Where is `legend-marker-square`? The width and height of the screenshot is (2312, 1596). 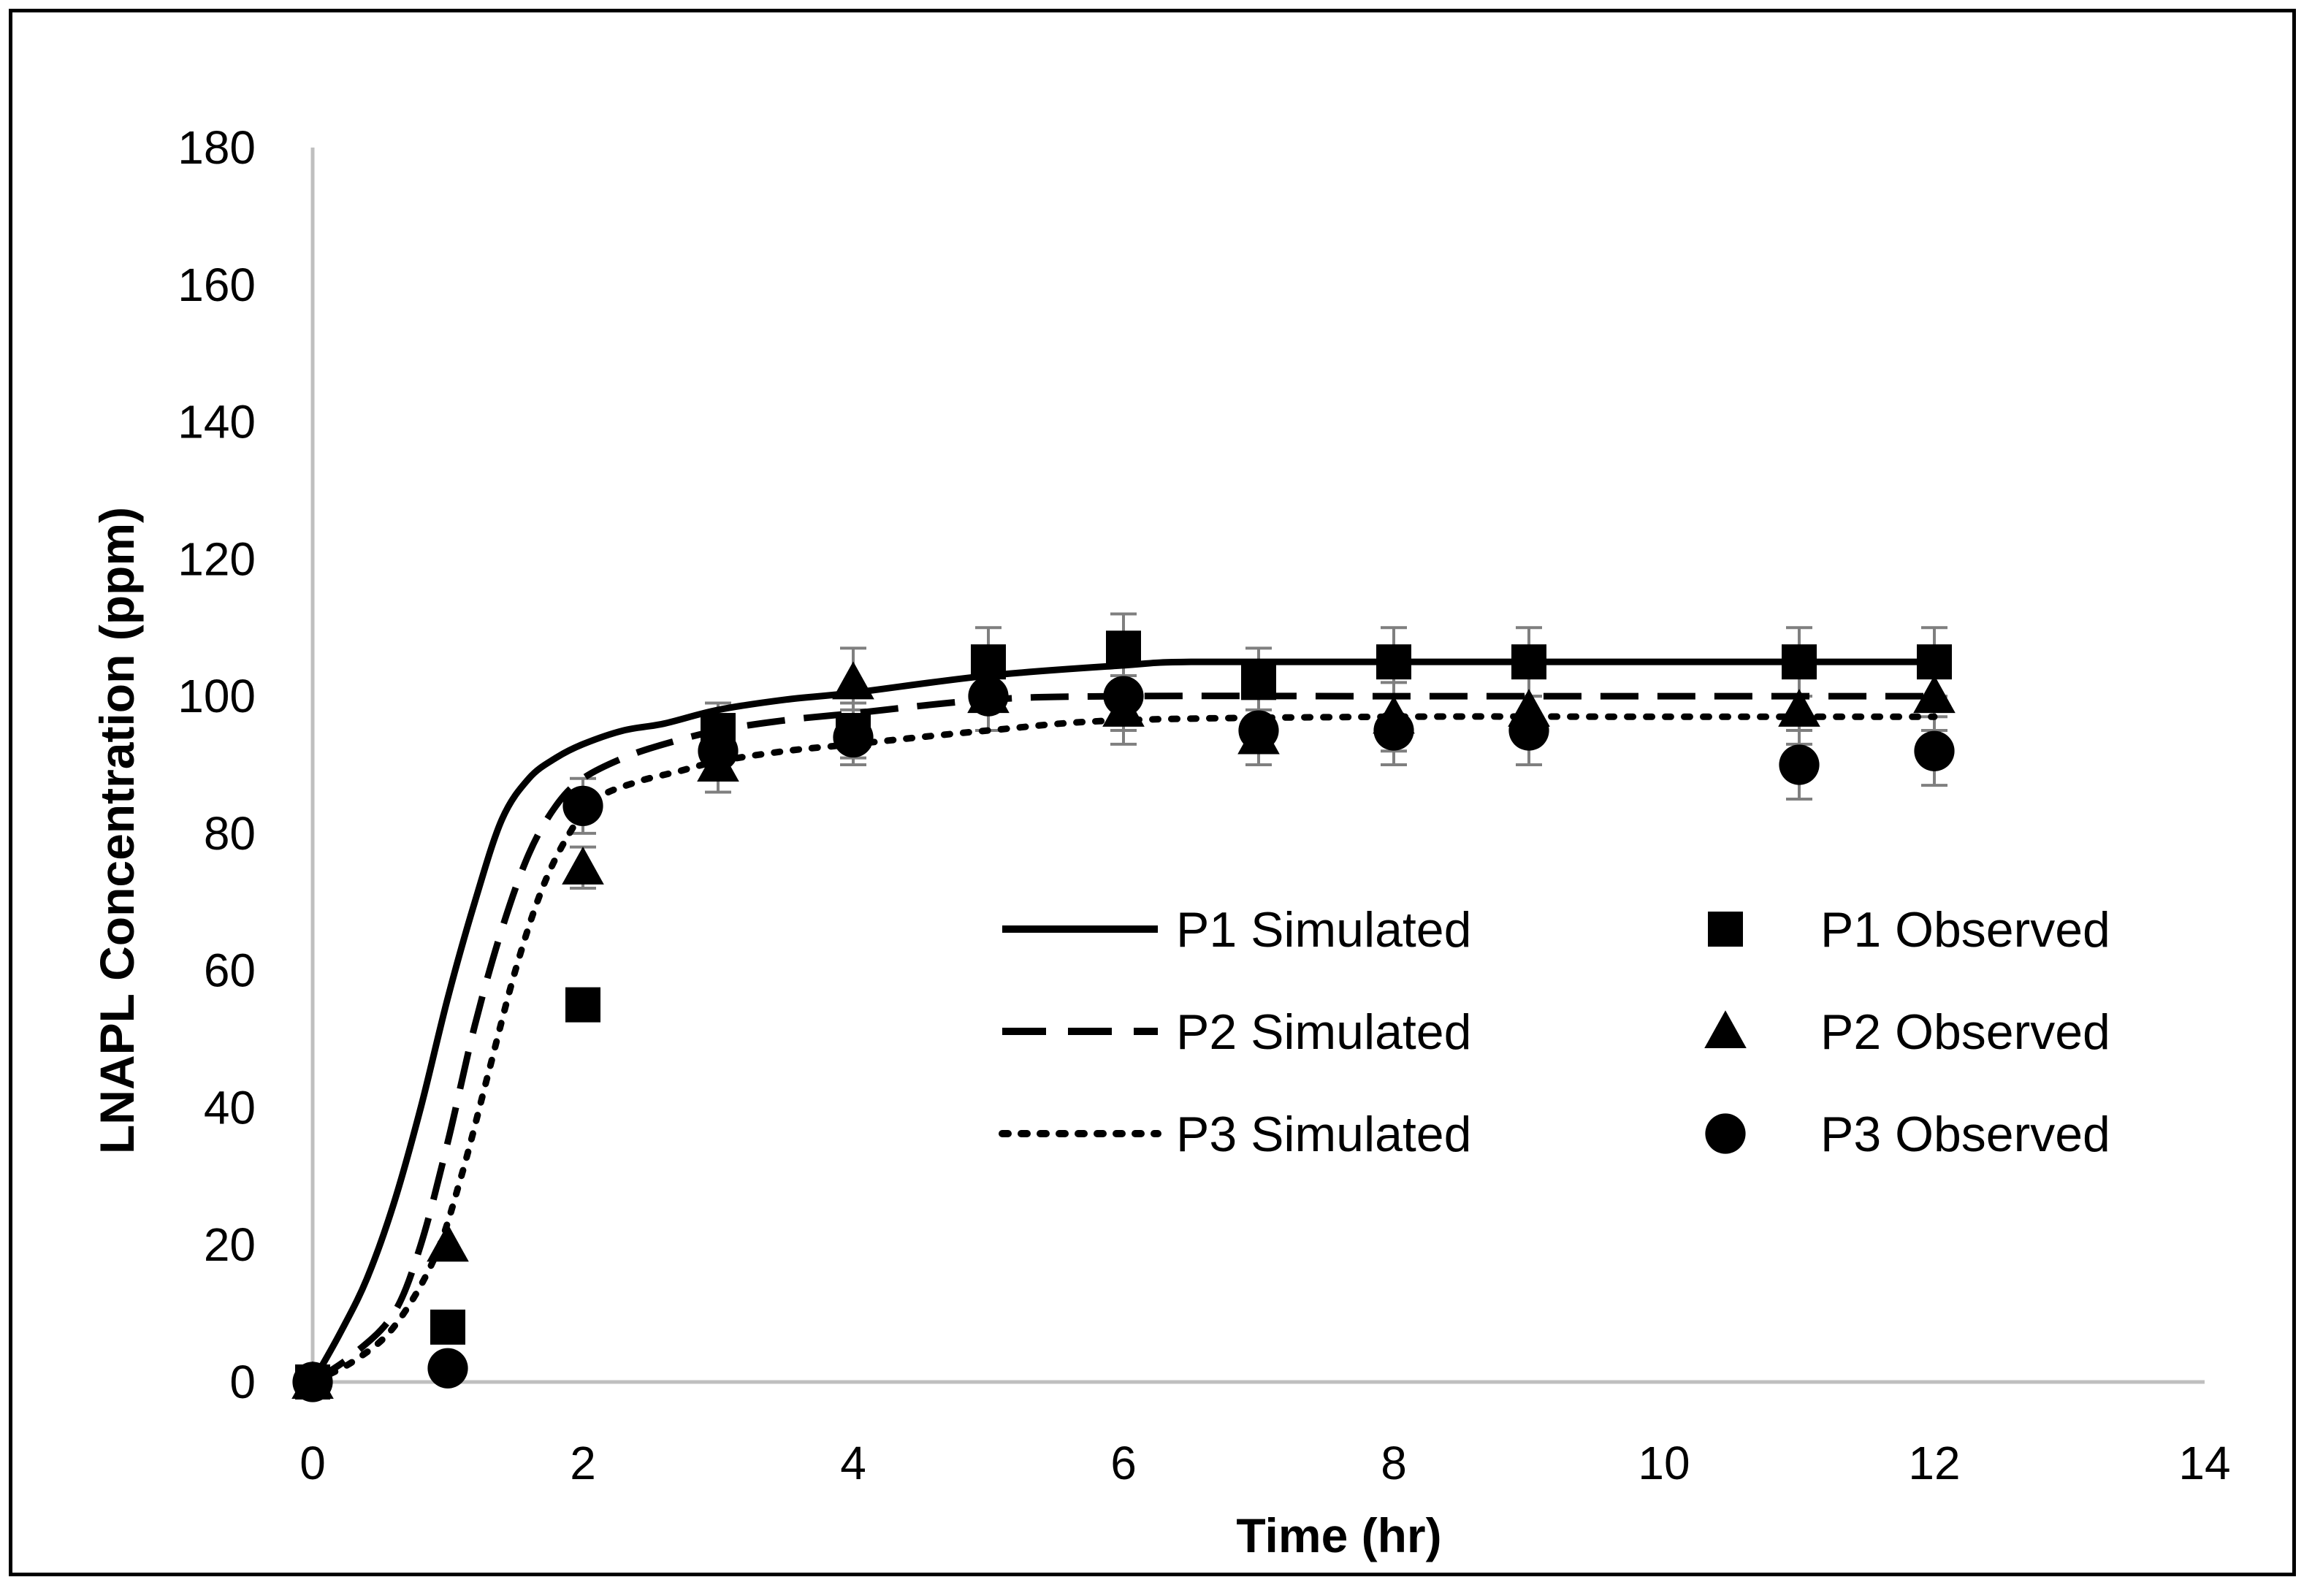
legend-marker-square is located at coordinates (1726, 929).